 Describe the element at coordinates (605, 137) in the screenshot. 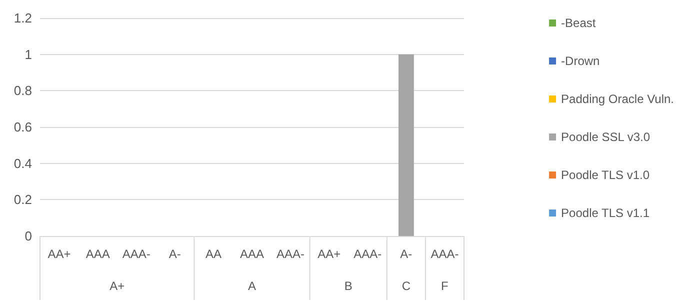

I see `legend-label: Poodle SSL v3.0` at that location.